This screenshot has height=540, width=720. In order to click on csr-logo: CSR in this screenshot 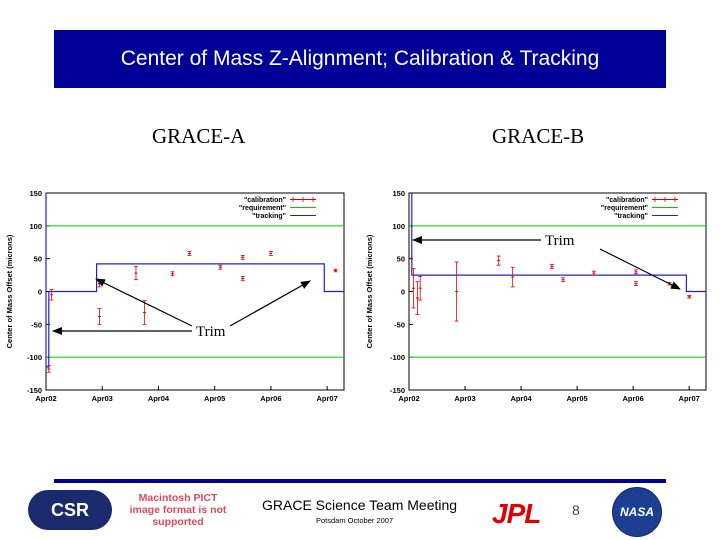, I will do `click(70, 510)`.